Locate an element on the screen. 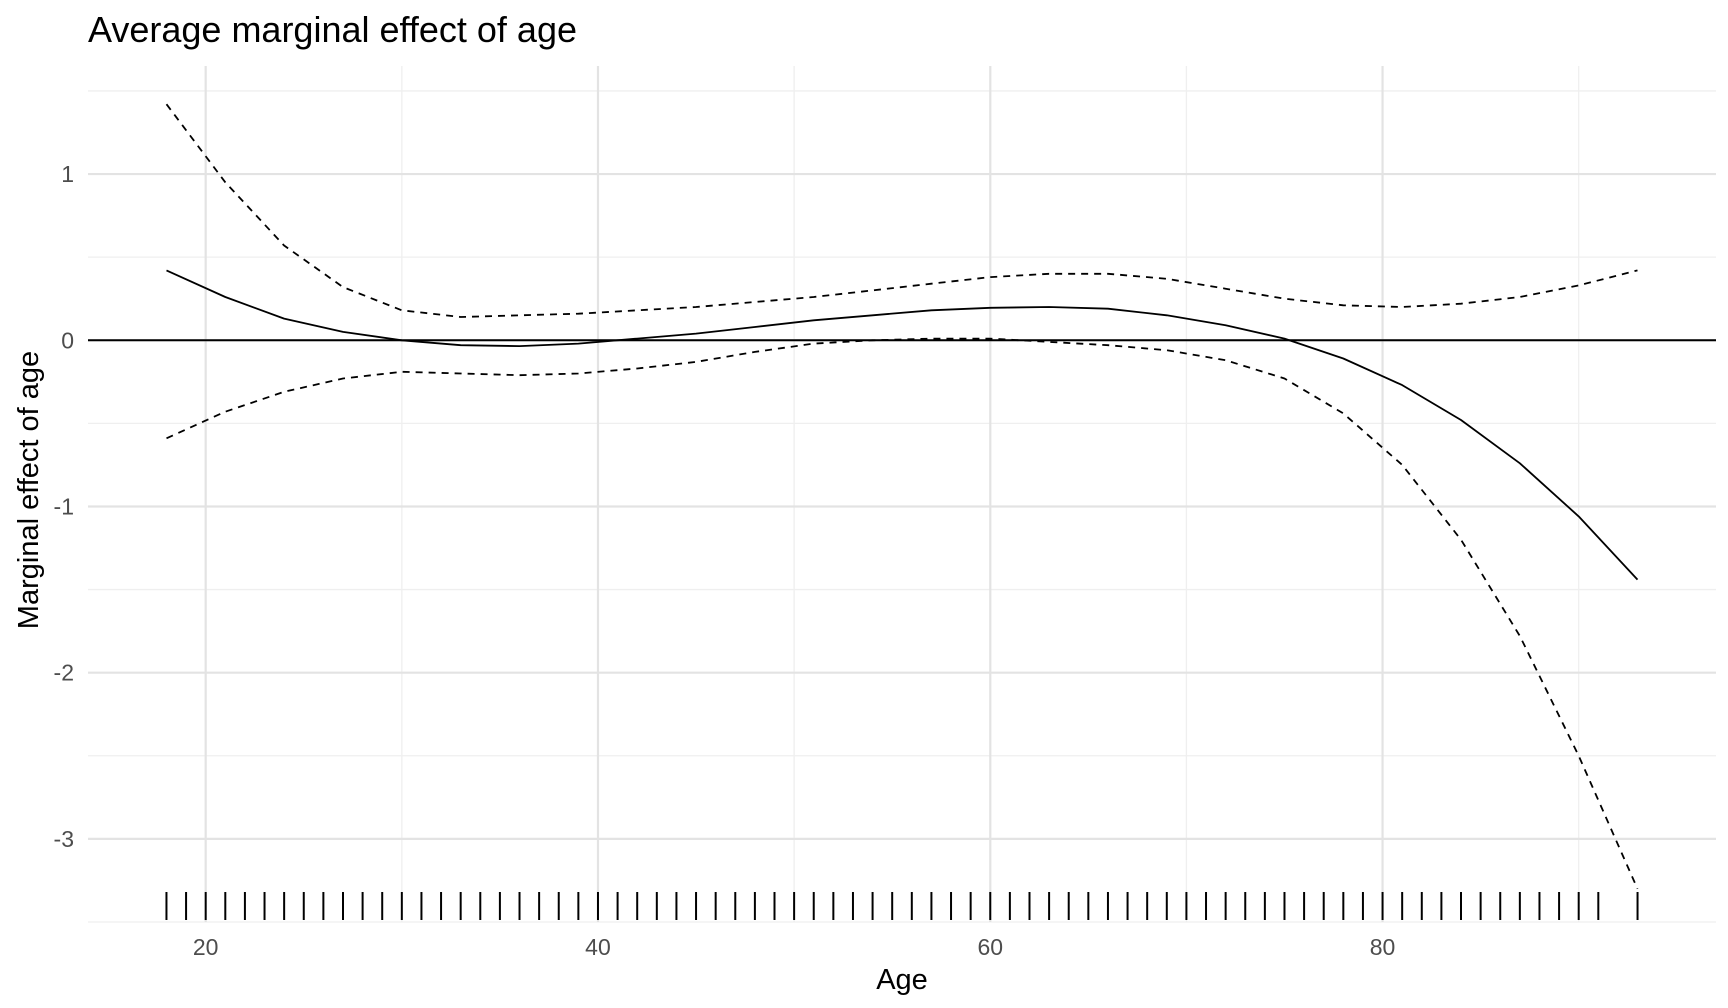 The height and width of the screenshot is (1008, 1728). y-tick-label: 0 is located at coordinates (67, 340).